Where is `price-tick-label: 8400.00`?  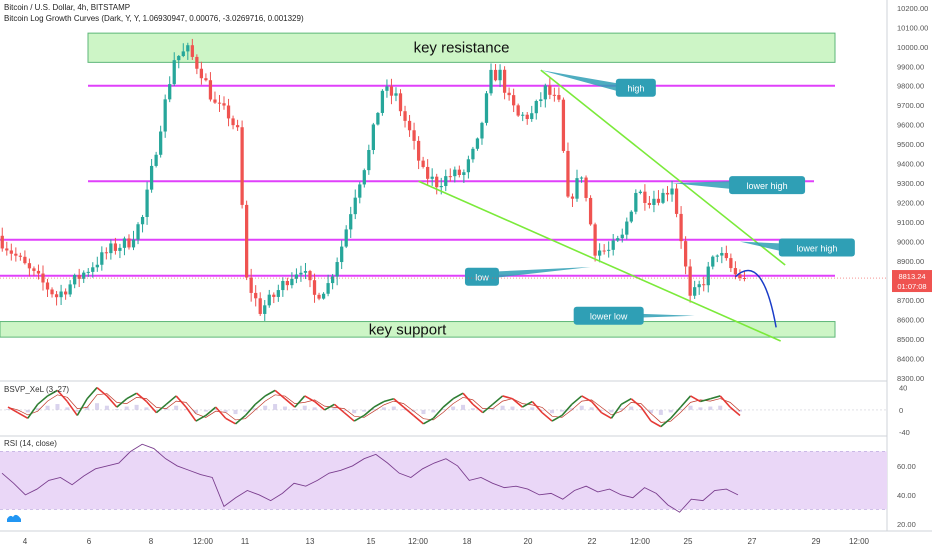
price-tick-label: 8400.00 is located at coordinates (910, 359).